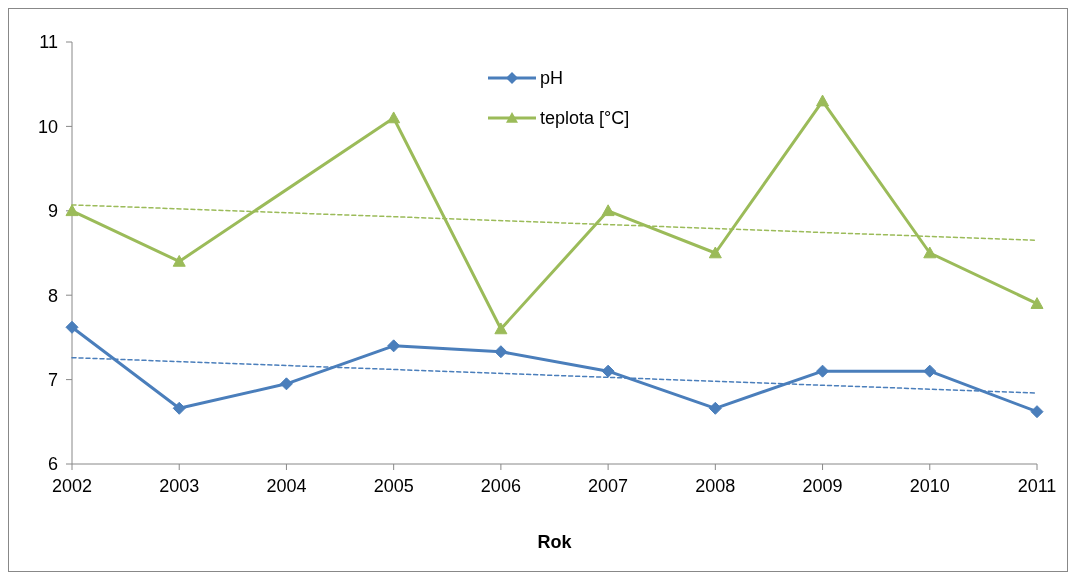 This screenshot has height=580, width=1076. I want to click on y-tick-label: 10, so click(47, 126).